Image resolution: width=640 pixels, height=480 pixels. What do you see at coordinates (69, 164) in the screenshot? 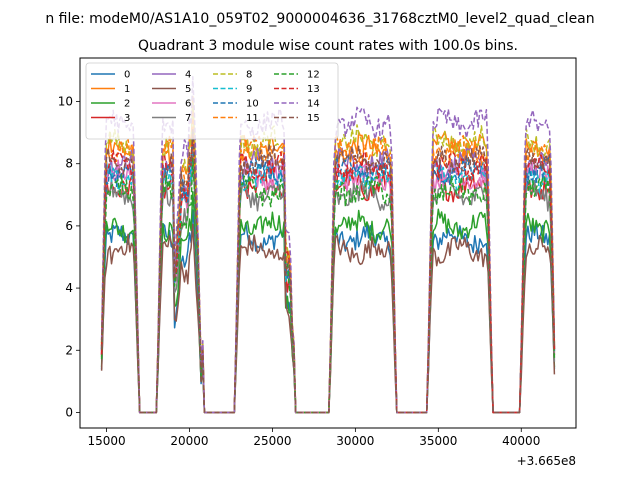
I see `y-tick-label: 8` at bounding box center [69, 164].